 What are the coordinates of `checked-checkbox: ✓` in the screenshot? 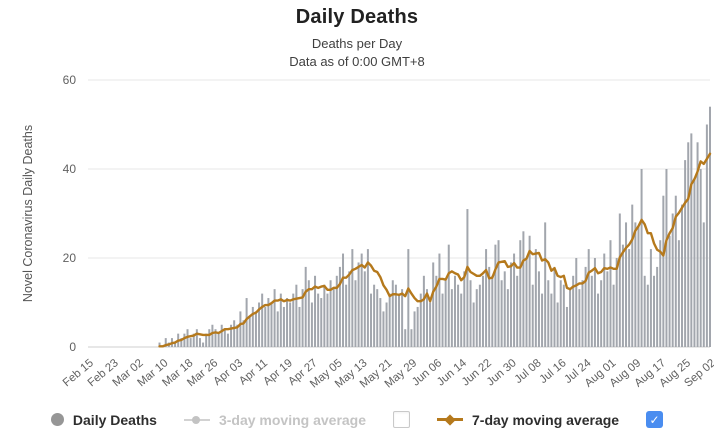 It's located at (655, 419).